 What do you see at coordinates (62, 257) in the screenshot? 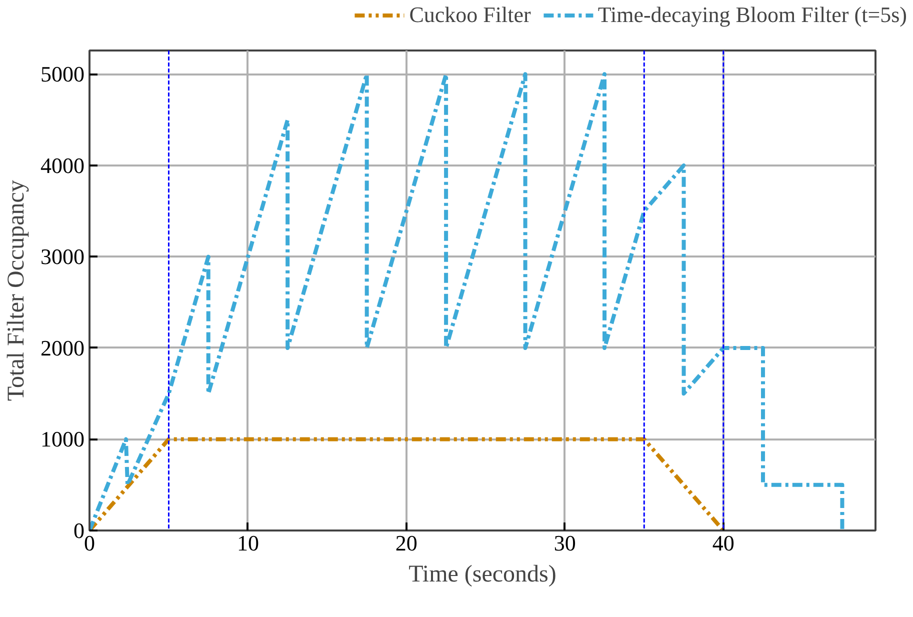
I see `y-tick-label: 3000` at bounding box center [62, 257].